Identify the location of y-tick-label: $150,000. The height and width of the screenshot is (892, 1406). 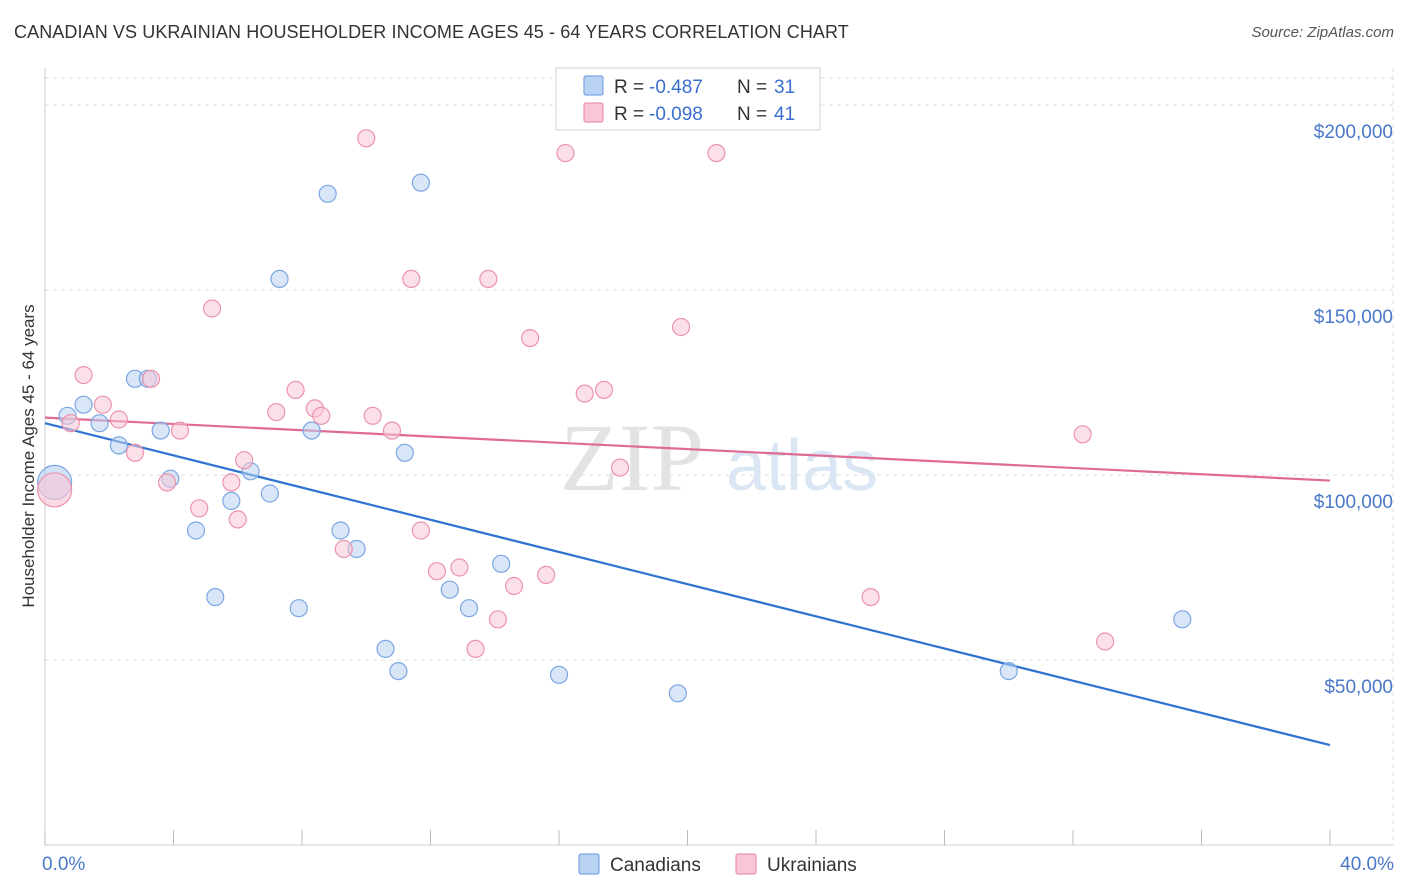
(1353, 317).